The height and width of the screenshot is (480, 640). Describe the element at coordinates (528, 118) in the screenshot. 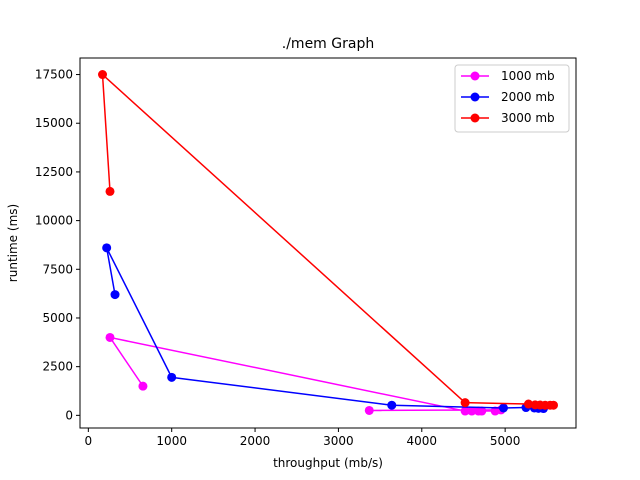

I see `legend-label: 3000 mb` at that location.